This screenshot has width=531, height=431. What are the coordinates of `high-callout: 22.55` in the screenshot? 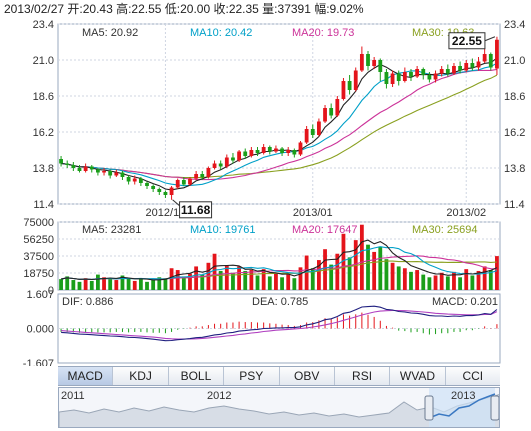 It's located at (467, 41).